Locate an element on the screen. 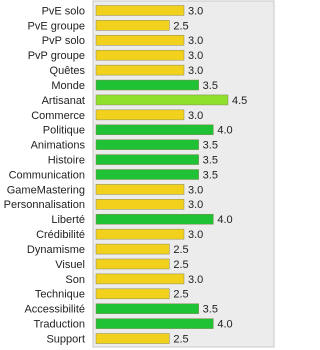 The image size is (320, 350). category-label: Commerce is located at coordinates (58, 116).